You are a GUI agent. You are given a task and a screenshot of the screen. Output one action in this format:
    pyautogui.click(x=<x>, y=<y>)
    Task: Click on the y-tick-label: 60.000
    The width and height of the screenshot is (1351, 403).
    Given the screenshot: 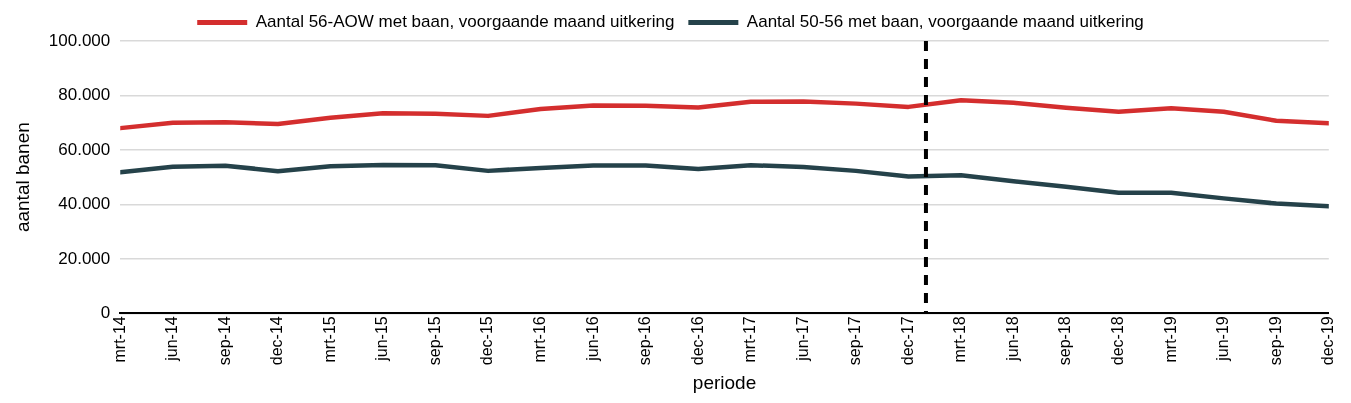 What is the action you would take?
    pyautogui.click(x=84, y=149)
    